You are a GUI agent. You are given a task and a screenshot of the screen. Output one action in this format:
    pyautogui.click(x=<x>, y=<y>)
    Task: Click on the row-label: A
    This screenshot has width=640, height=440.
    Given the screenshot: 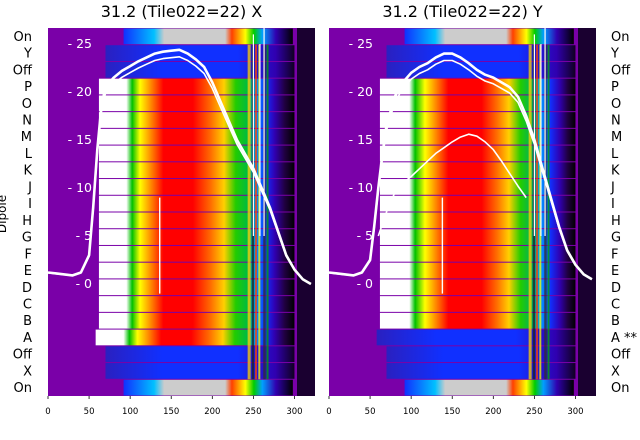 What is the action you would take?
    pyautogui.click(x=27, y=338)
    